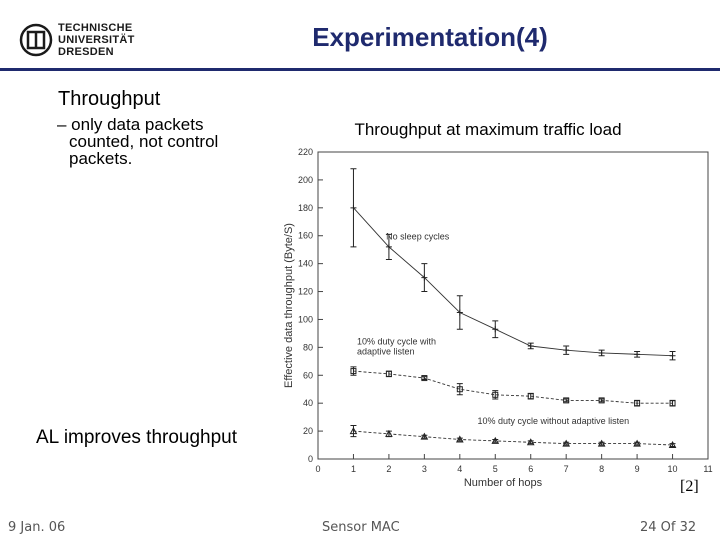 This screenshot has width=720, height=540. What do you see at coordinates (308, 347) in the screenshot?
I see `y-tick-label: 80` at bounding box center [308, 347].